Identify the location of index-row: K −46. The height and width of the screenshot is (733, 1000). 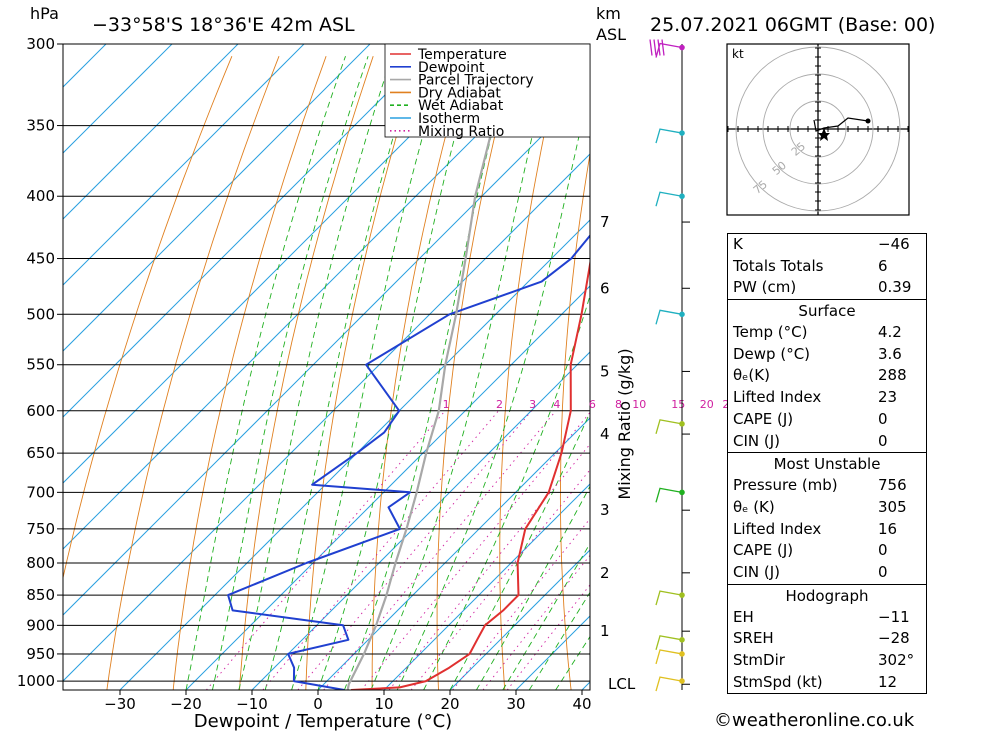
(827, 245).